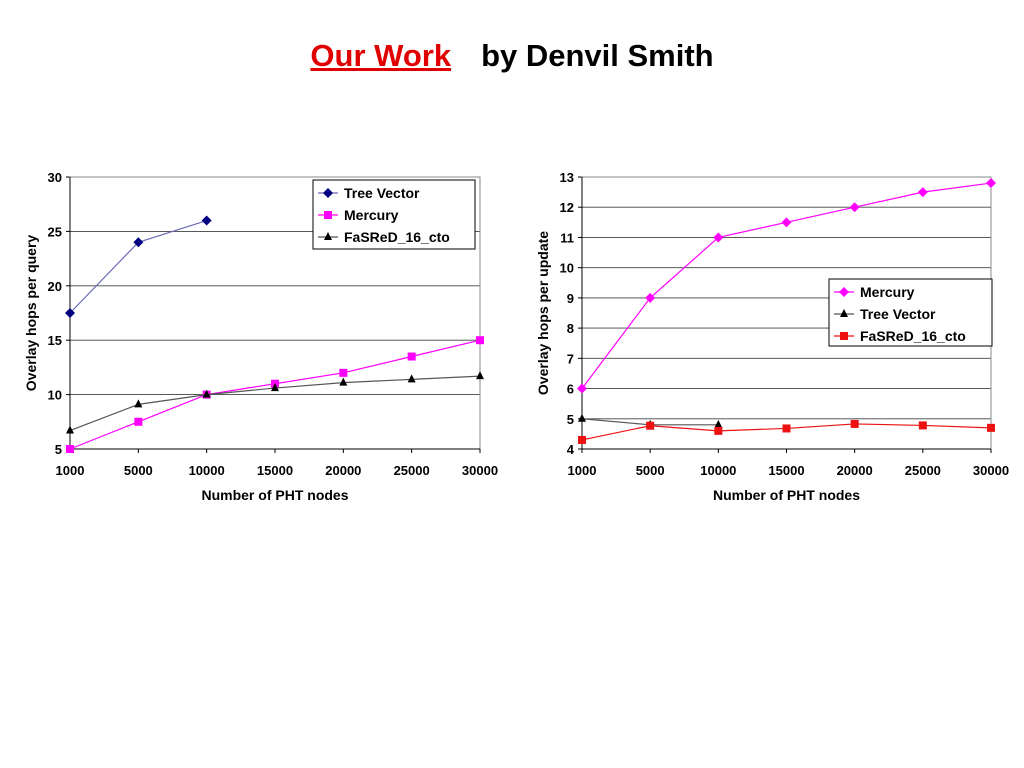  What do you see at coordinates (55, 177) in the screenshot?
I see `y-tick-label: 30` at bounding box center [55, 177].